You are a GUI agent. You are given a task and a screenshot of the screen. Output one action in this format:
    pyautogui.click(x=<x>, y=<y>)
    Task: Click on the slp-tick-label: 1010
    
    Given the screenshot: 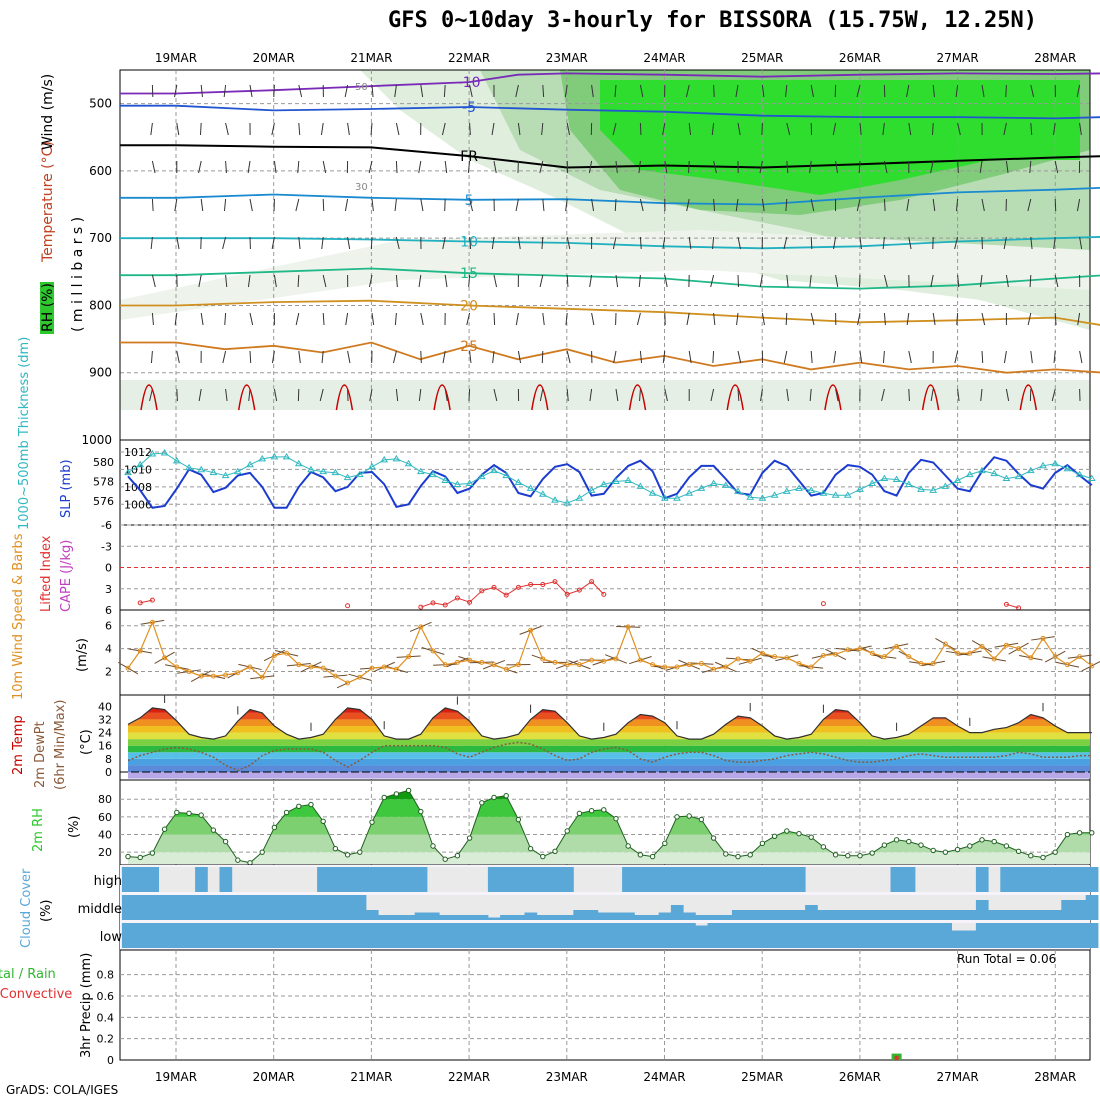 What is the action you would take?
    pyautogui.click(x=138, y=469)
    